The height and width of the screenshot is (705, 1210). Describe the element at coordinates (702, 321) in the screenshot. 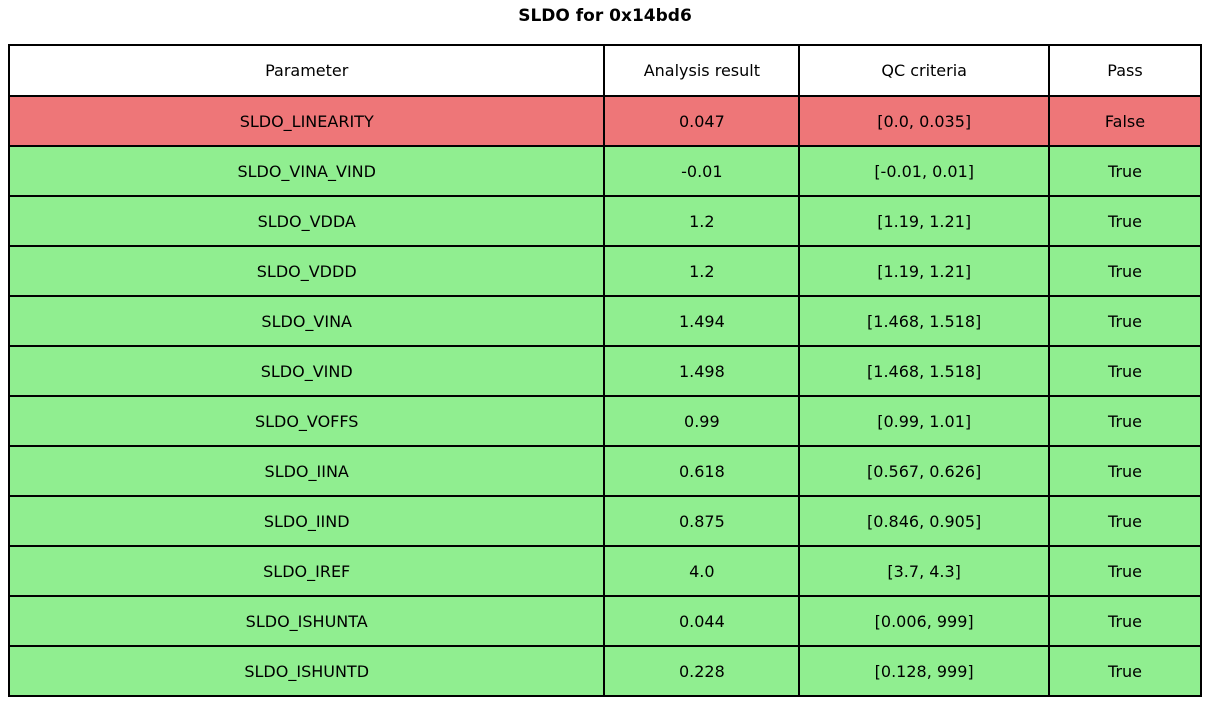

I see `cell-analysis-result: 1.494` at that location.